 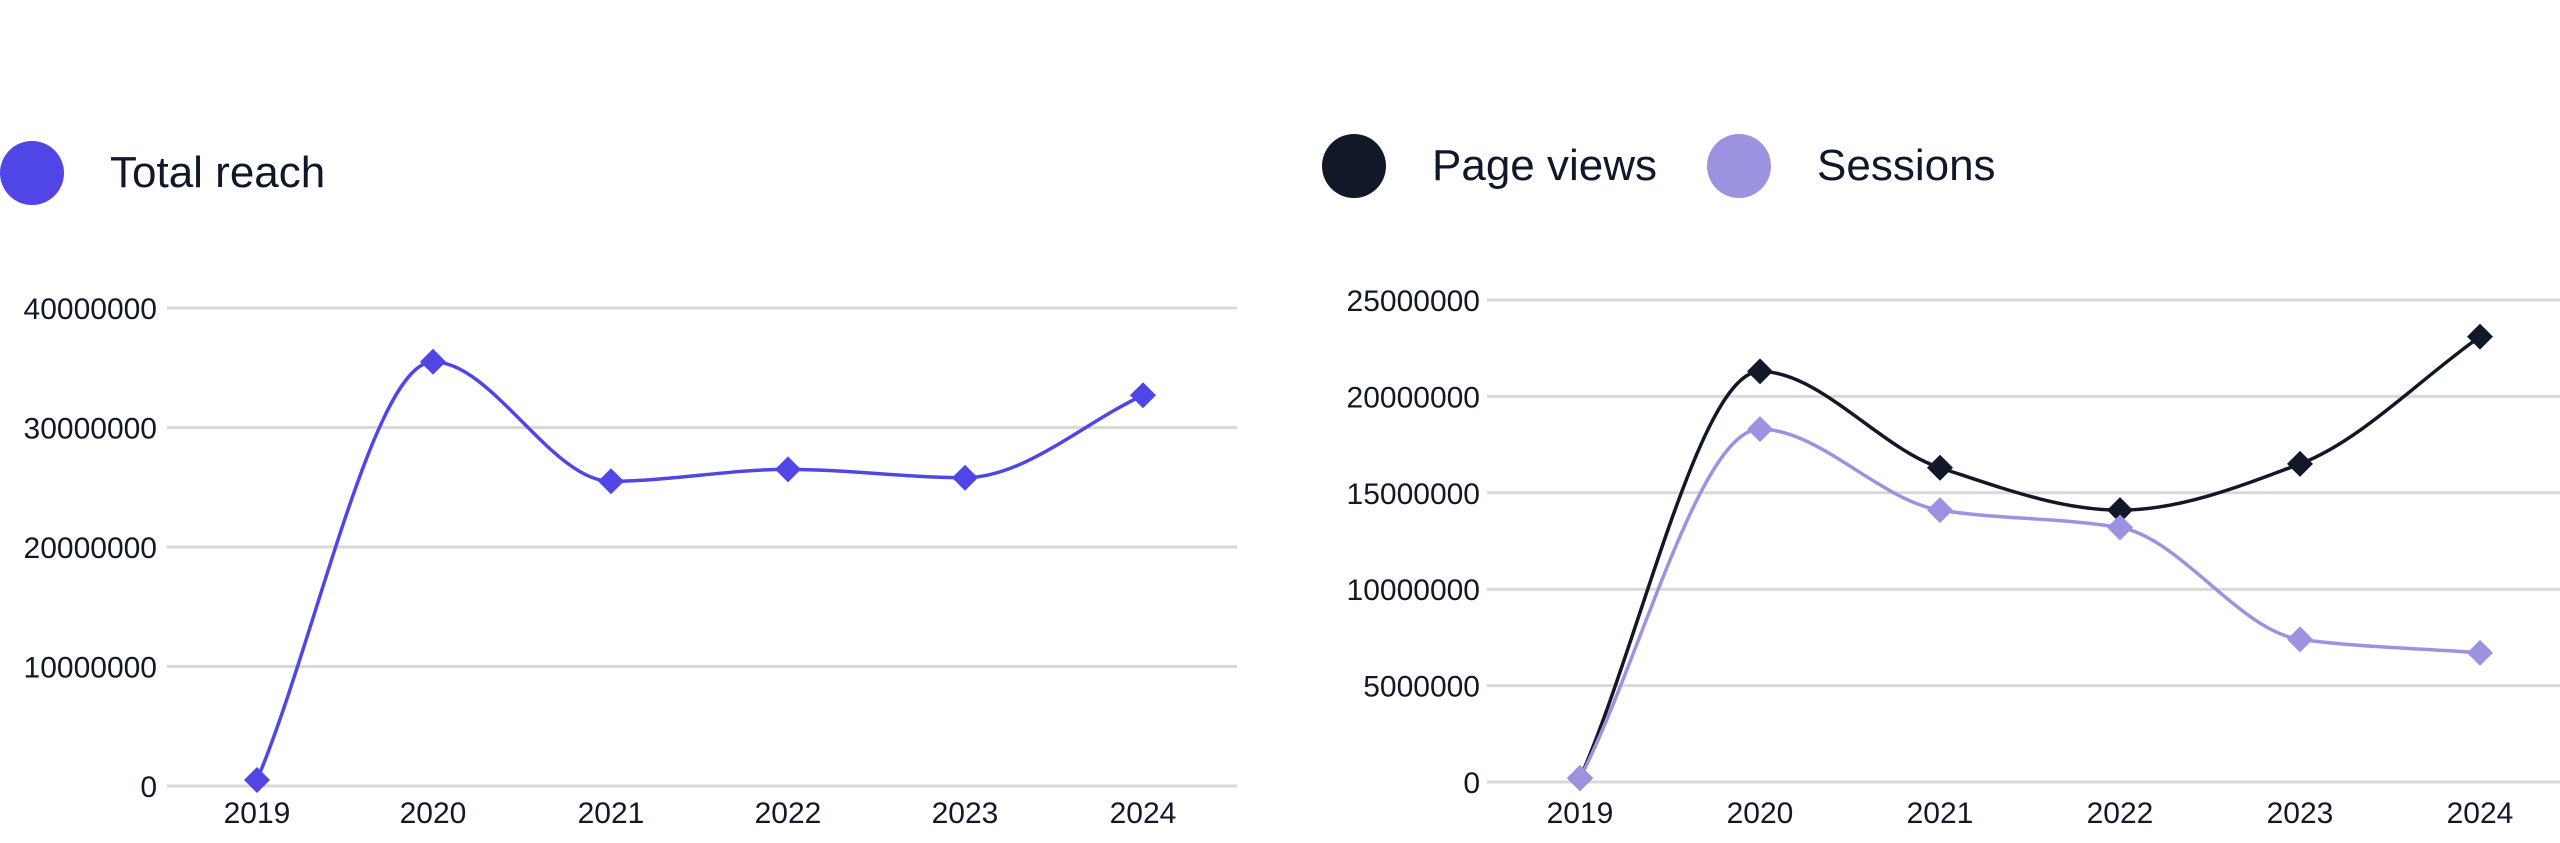 What do you see at coordinates (2300, 813) in the screenshot?
I see `traffic-x-tick-label: 2023` at bounding box center [2300, 813].